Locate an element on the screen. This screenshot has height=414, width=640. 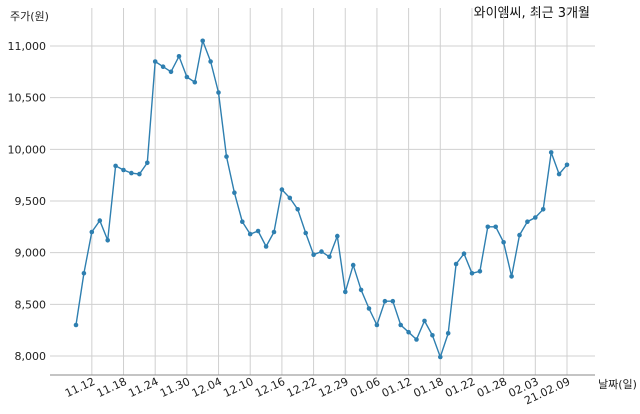
x-tick-label: 01.22 is located at coordinates (460, 387).